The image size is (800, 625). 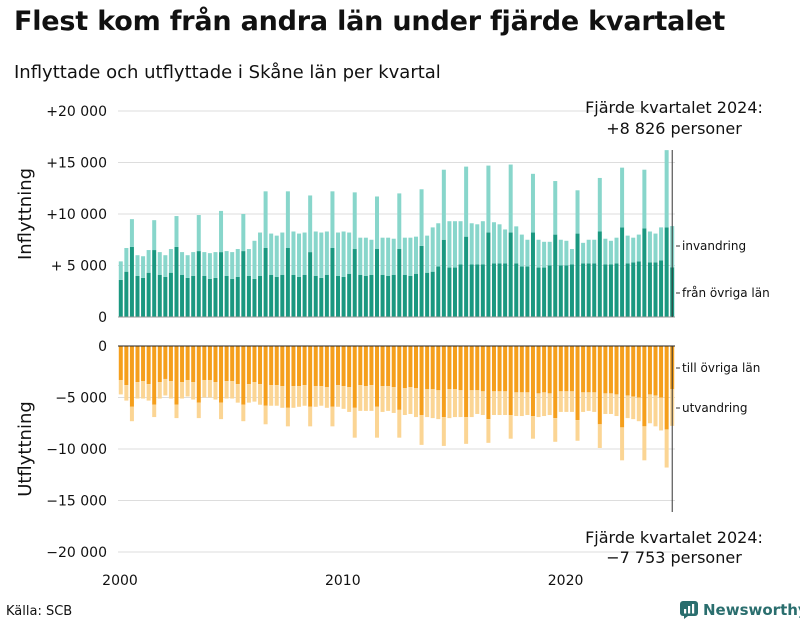 What do you see at coordinates (751, 610) in the screenshot?
I see `brand-name: Newsworthy` at bounding box center [751, 610].